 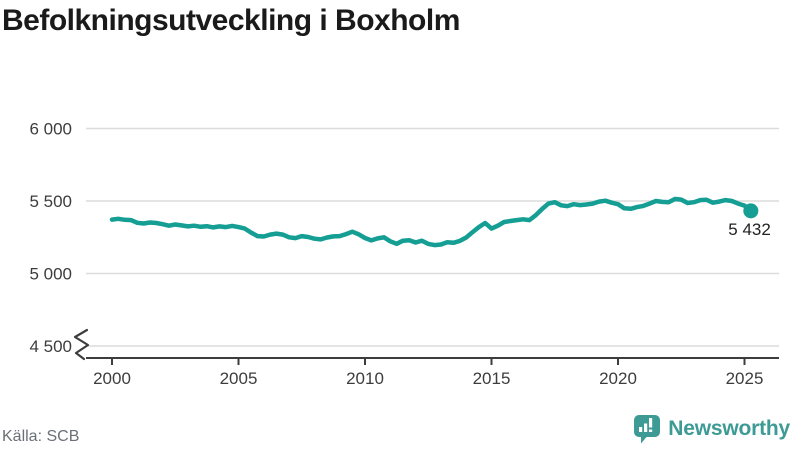 I want to click on x-axis-tick-label: 2015, so click(x=492, y=378).